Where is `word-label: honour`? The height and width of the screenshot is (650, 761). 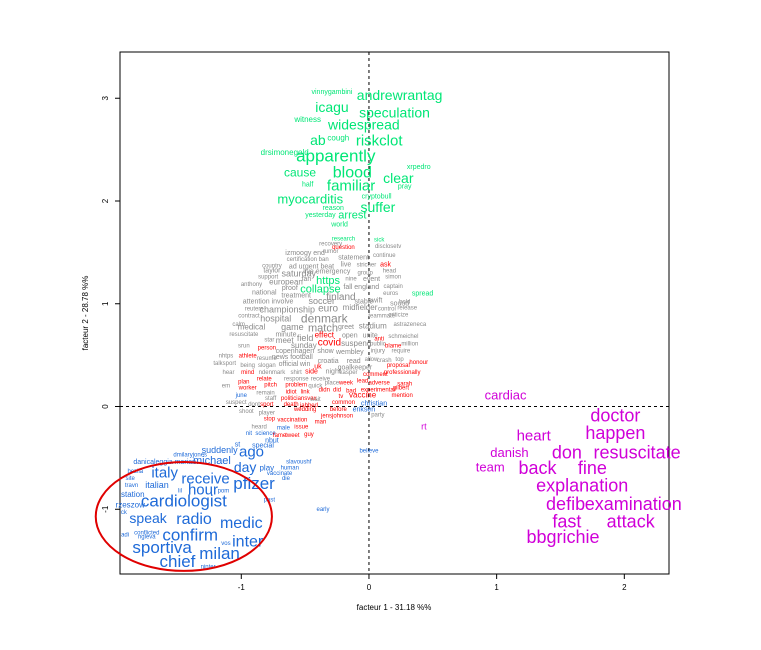 word-label: honour is located at coordinates (418, 363).